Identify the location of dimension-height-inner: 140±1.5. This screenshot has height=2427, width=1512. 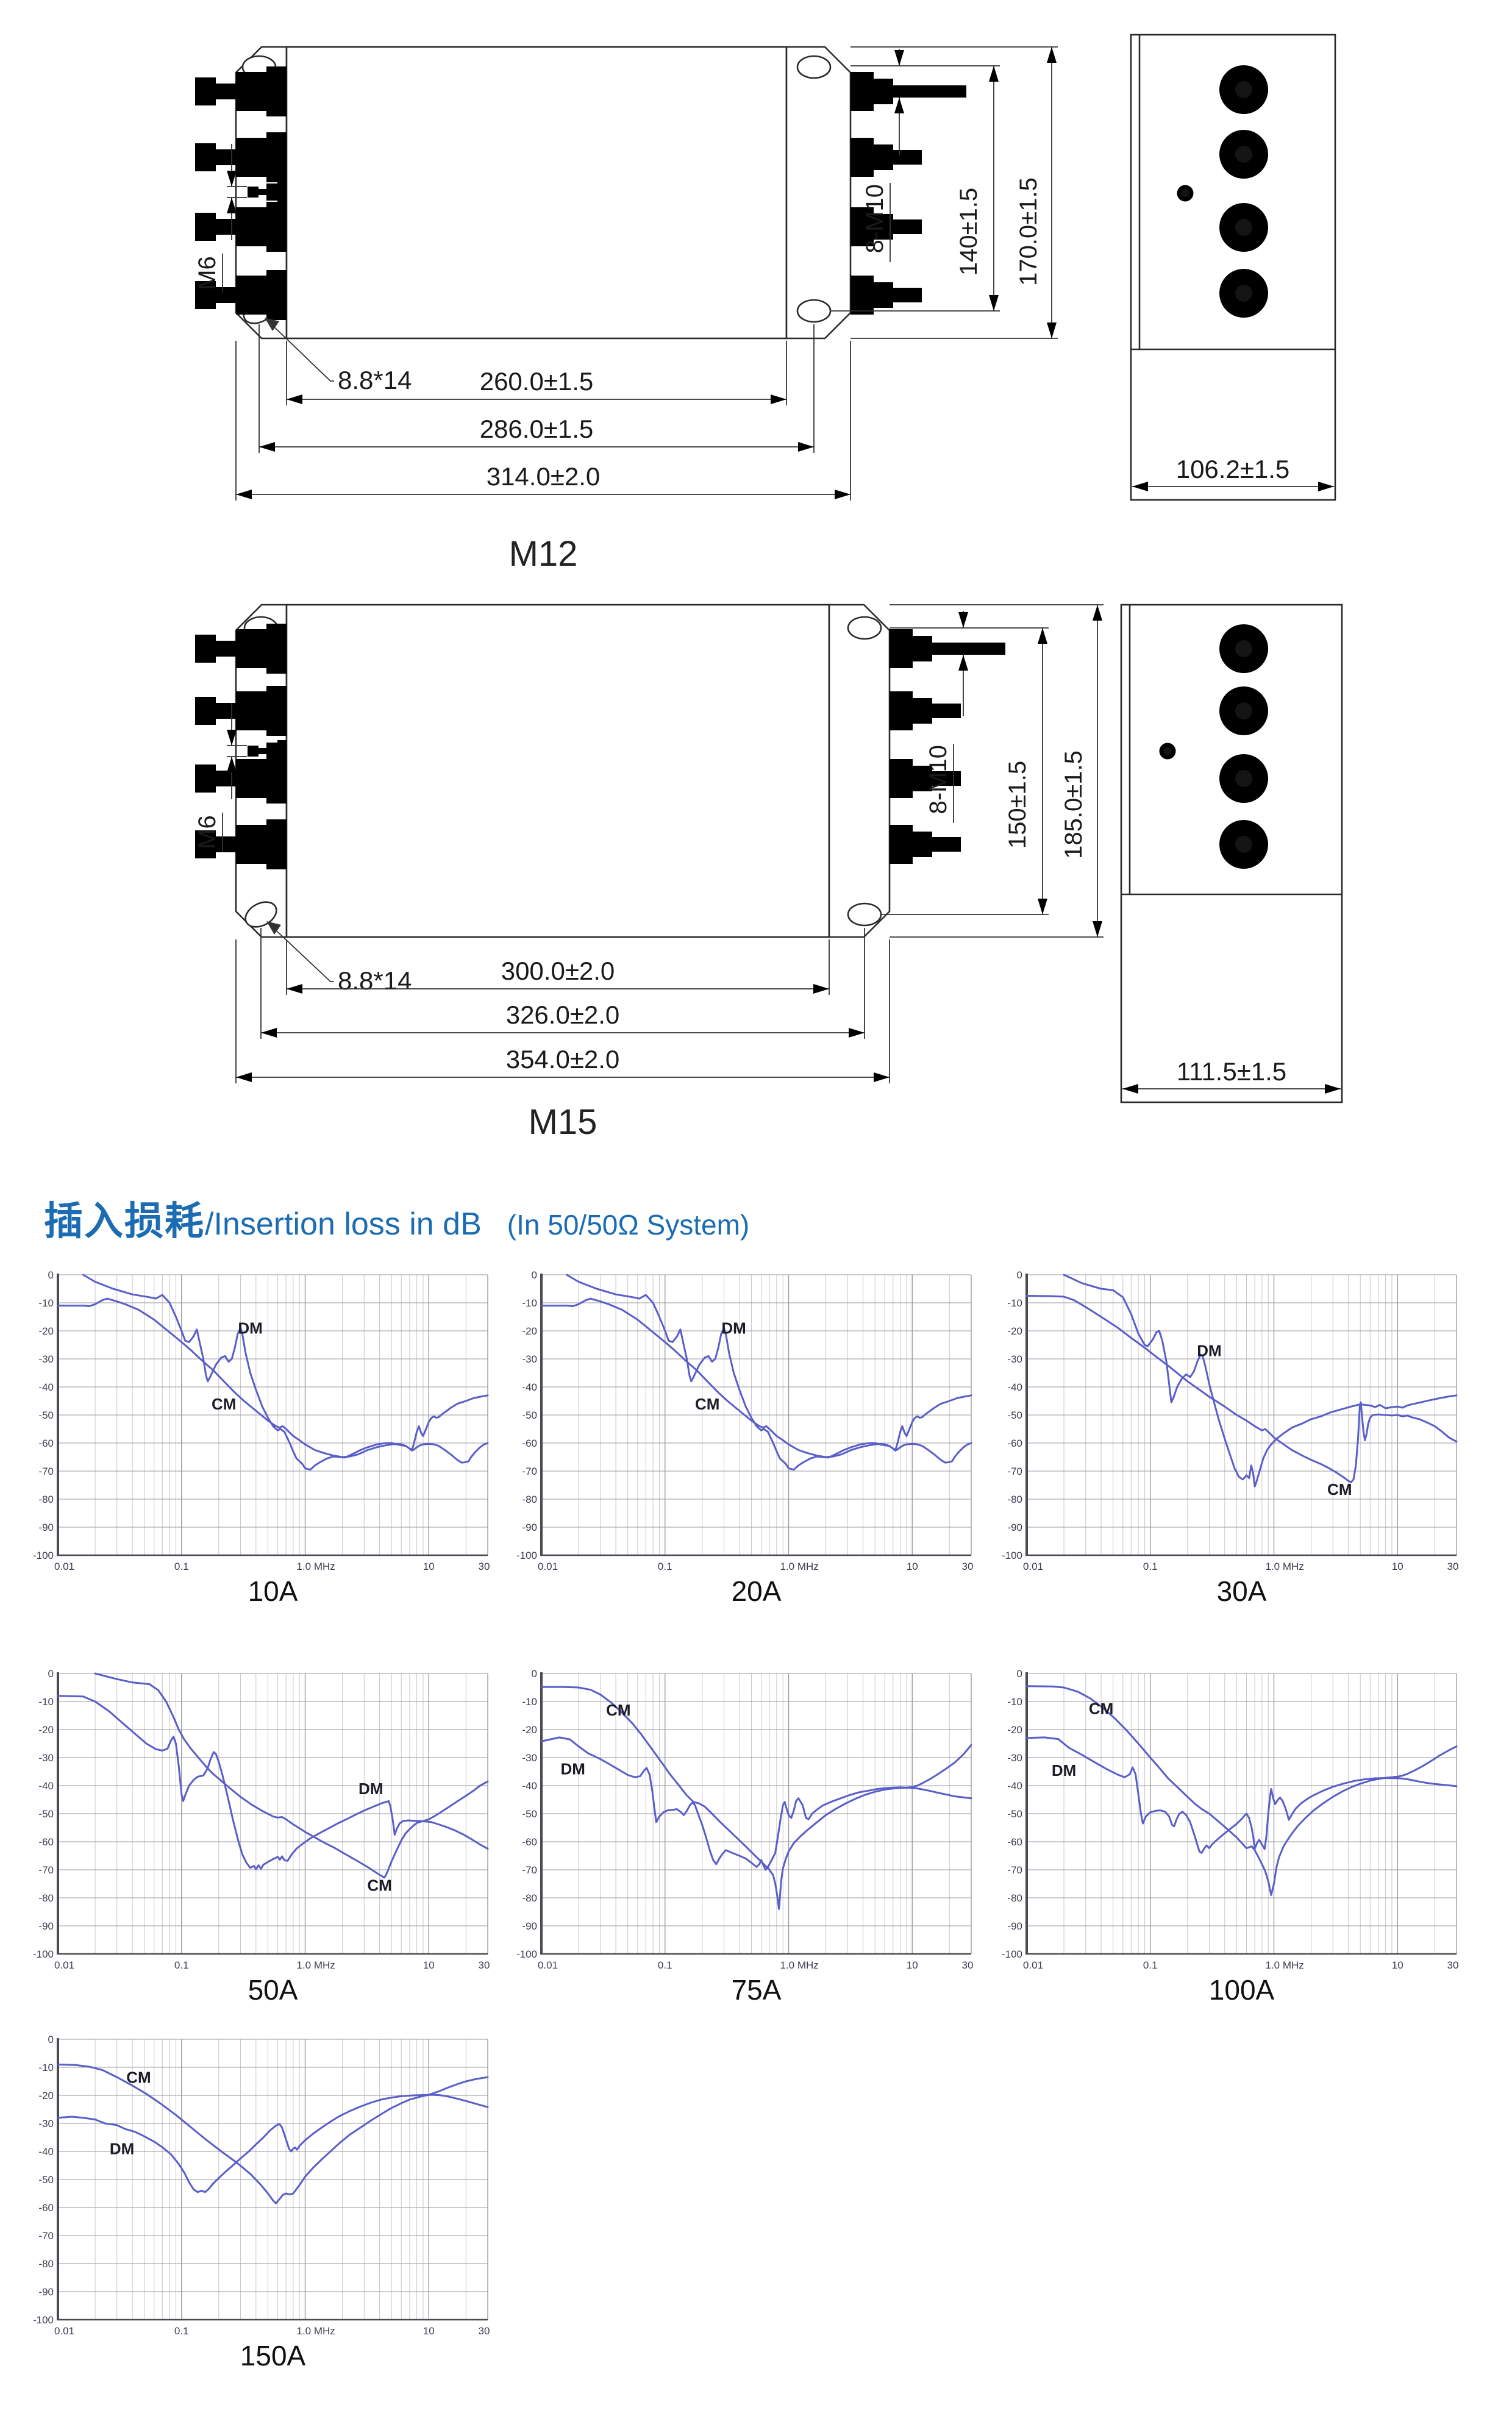
(968, 232).